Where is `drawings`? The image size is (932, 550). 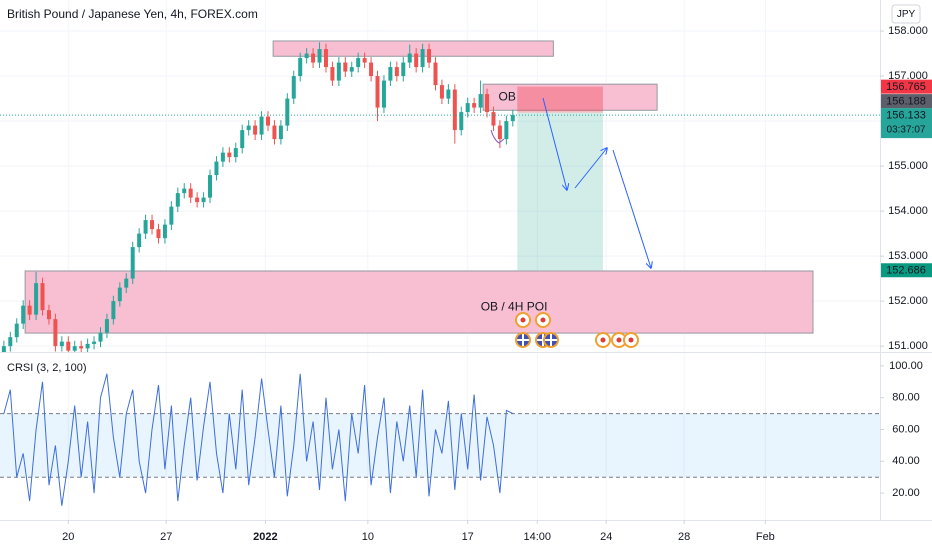 drawings is located at coordinates (570, 182).